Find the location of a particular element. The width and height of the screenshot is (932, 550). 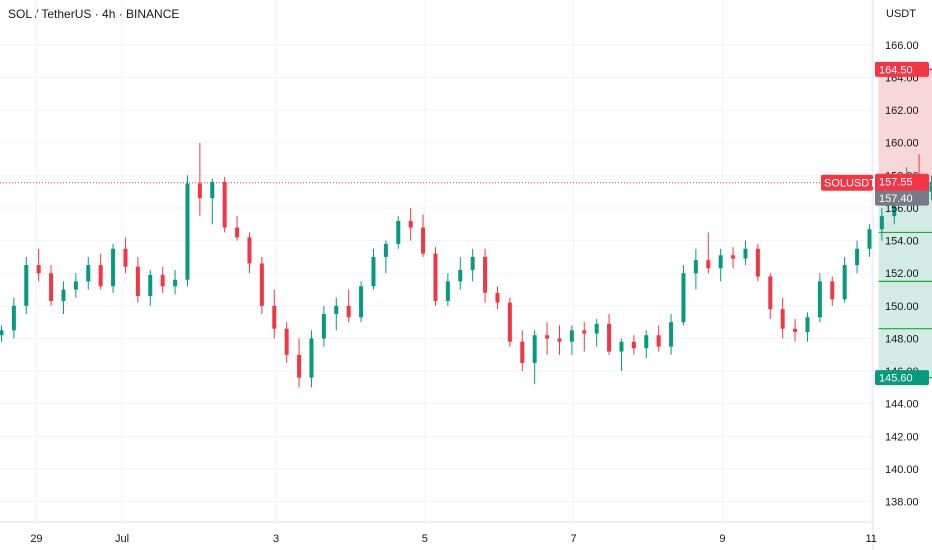

tp4-price-tag: 145.60 is located at coordinates (896, 379).